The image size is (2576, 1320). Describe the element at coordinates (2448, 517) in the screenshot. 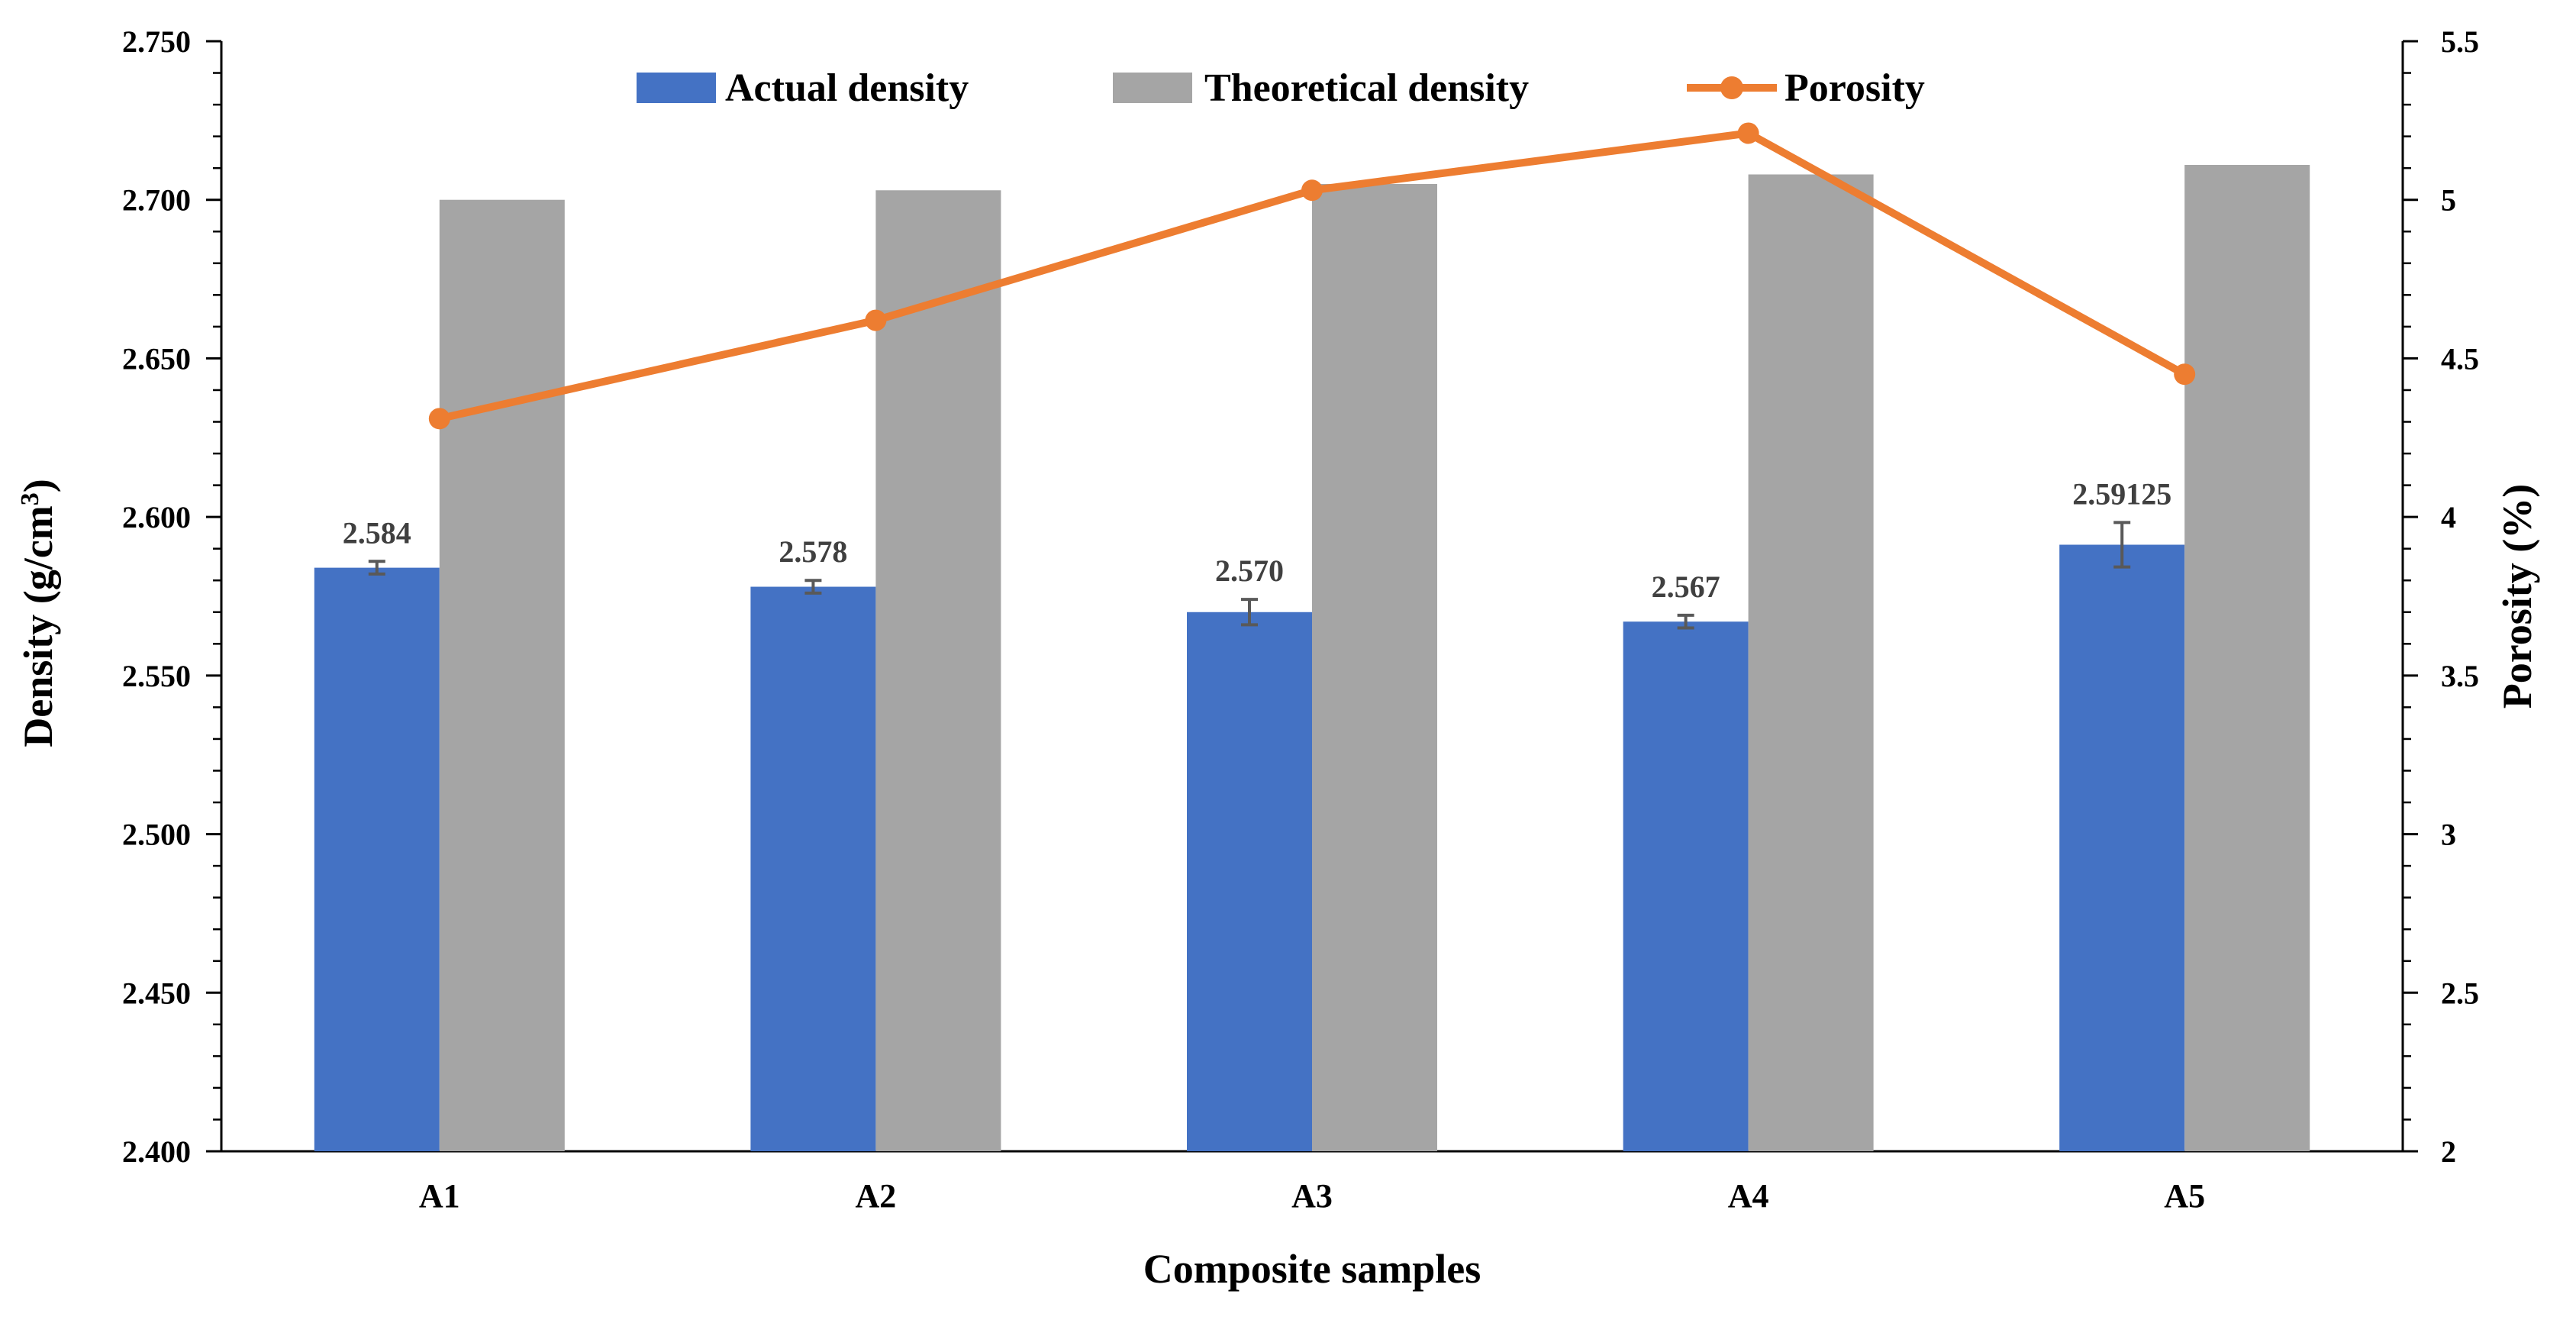

I see `y2-tick-label: 4` at that location.